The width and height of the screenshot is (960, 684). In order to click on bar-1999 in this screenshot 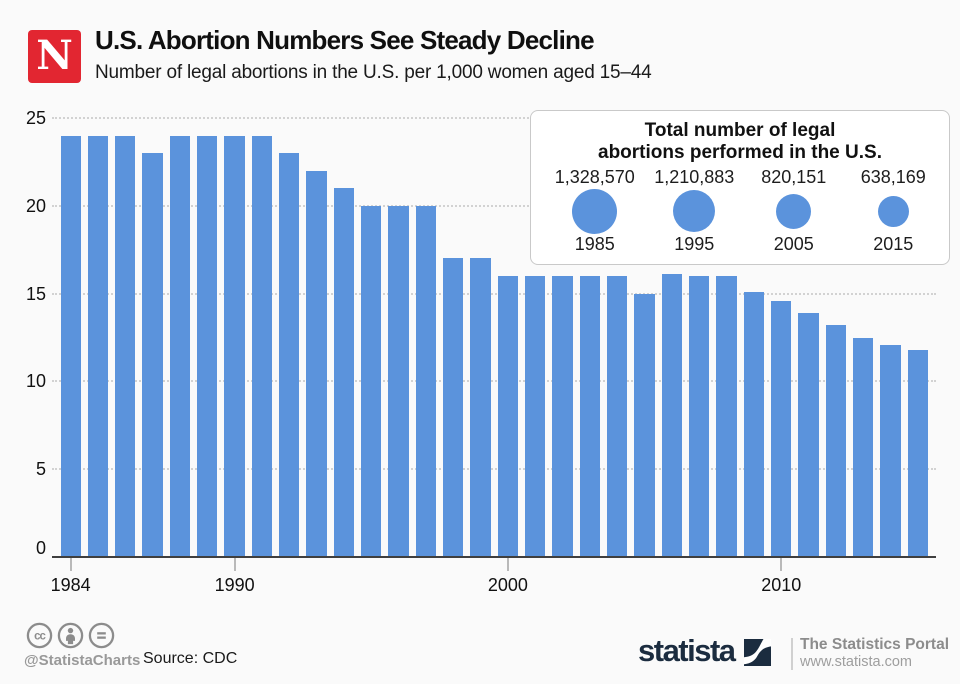, I will do `click(480, 407)`.